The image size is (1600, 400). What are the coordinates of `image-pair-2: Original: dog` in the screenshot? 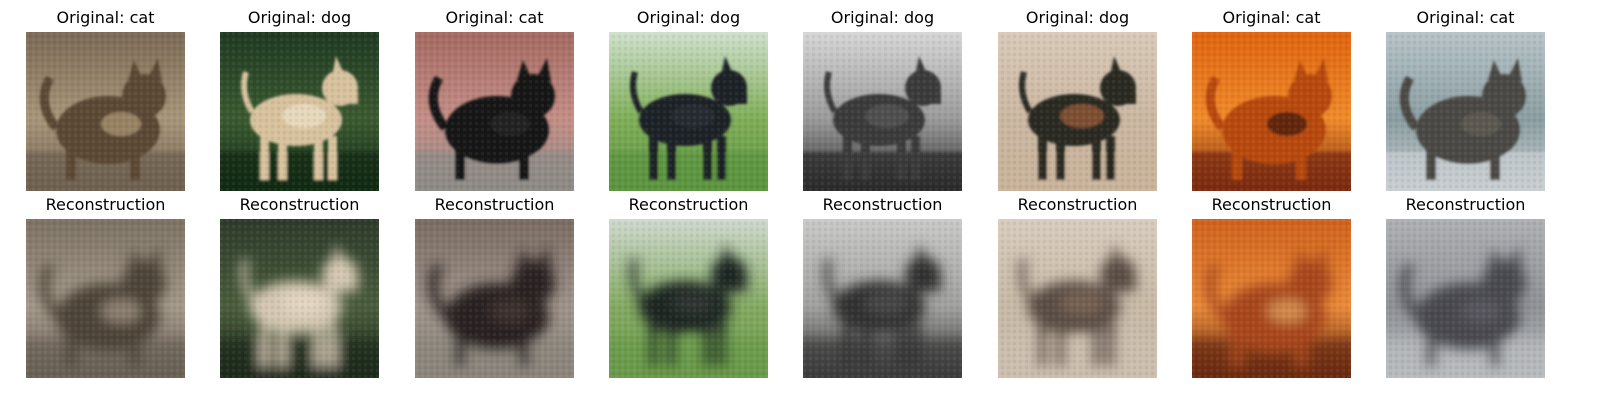 It's located at (299, 200).